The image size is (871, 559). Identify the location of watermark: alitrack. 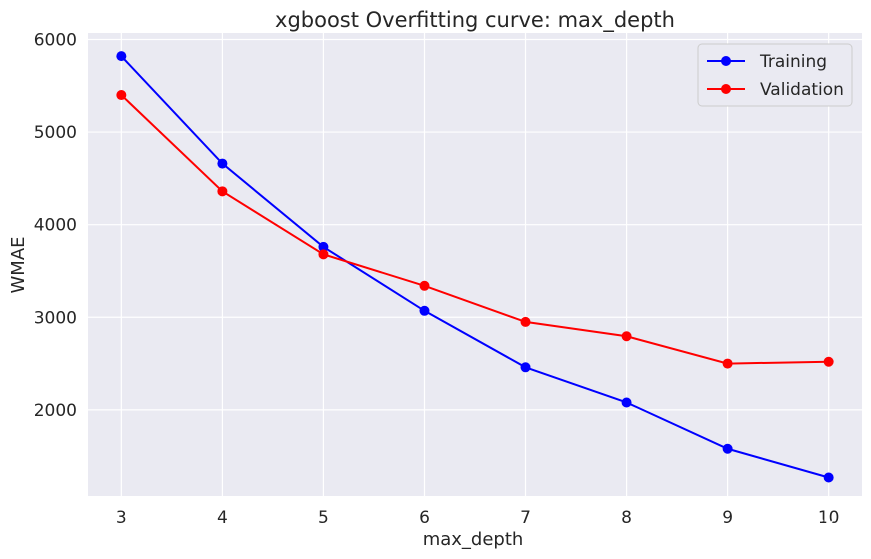
(785, 523).